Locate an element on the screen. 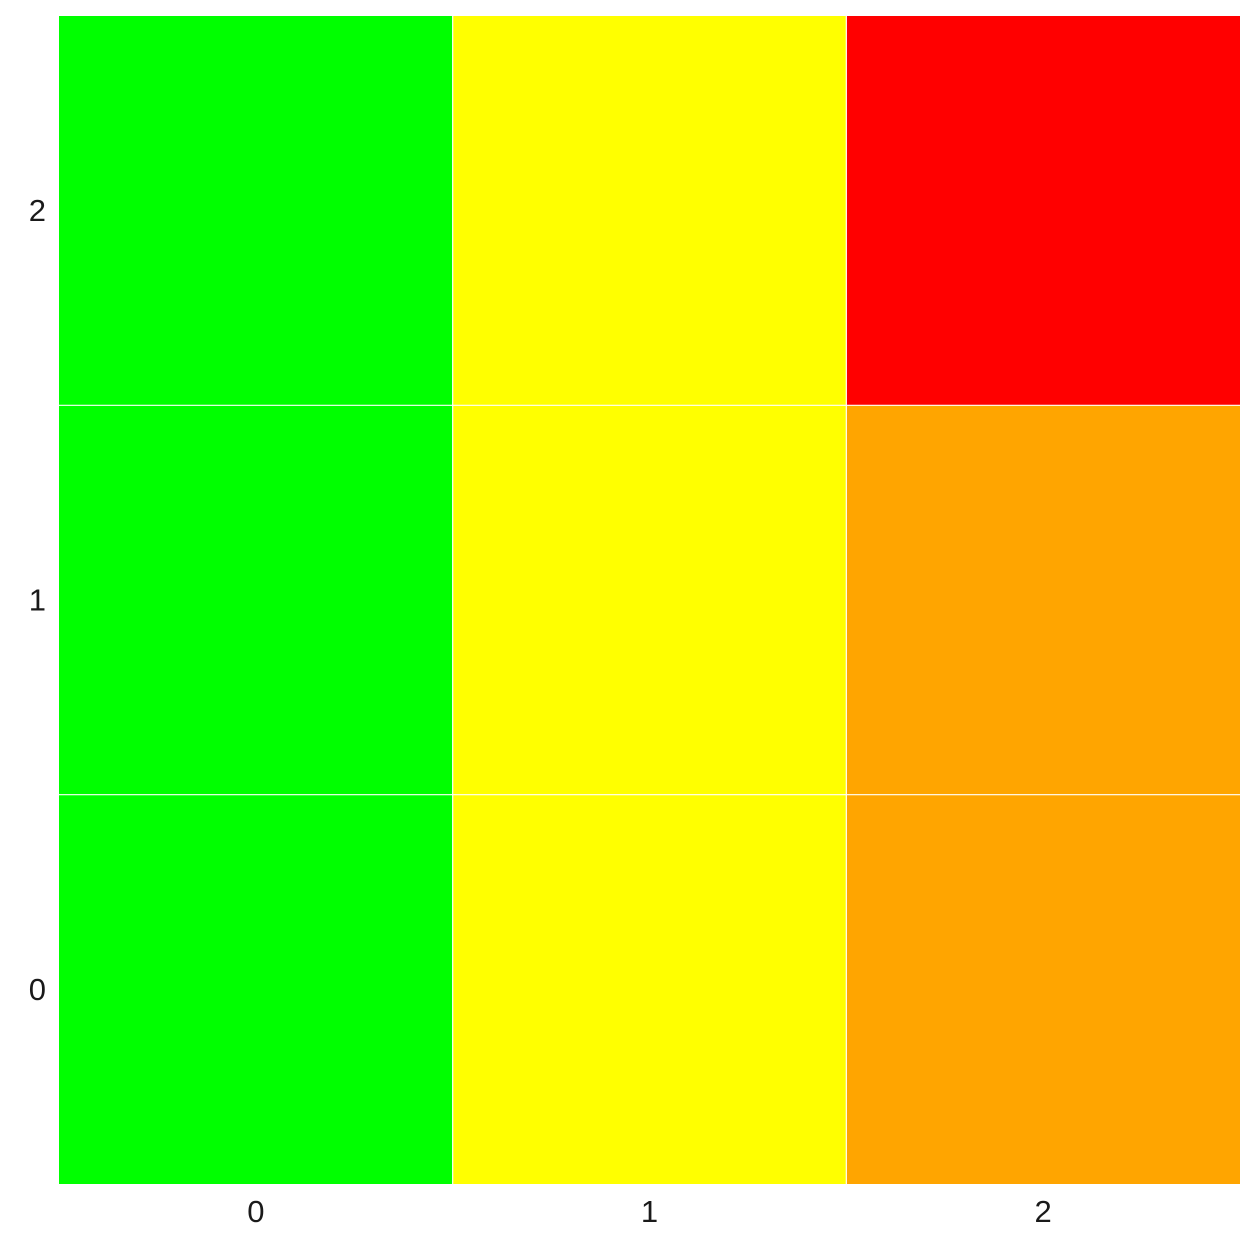 The width and height of the screenshot is (1243, 1249). y-tick-label: 2 is located at coordinates (37, 210).